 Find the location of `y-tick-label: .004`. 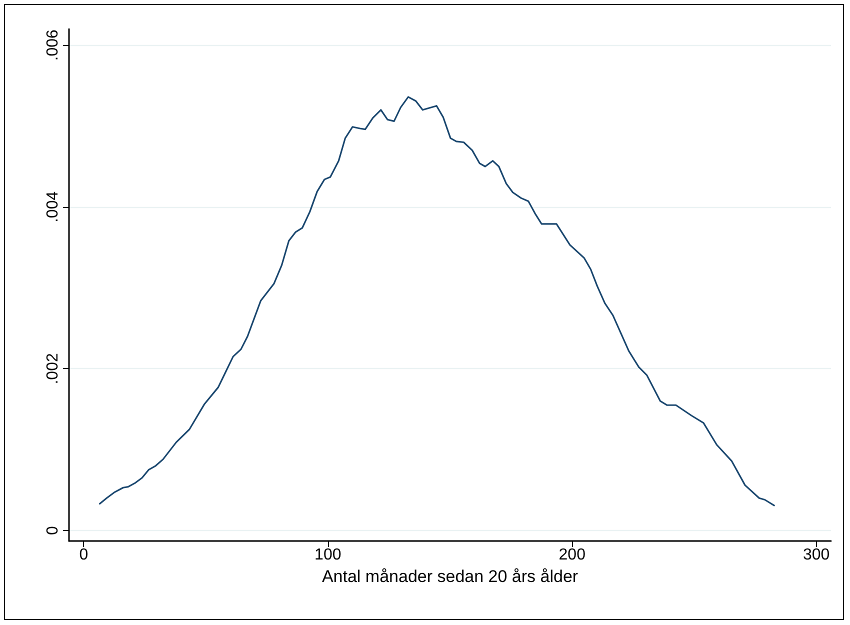

y-tick-label: .004 is located at coordinates (53, 207).